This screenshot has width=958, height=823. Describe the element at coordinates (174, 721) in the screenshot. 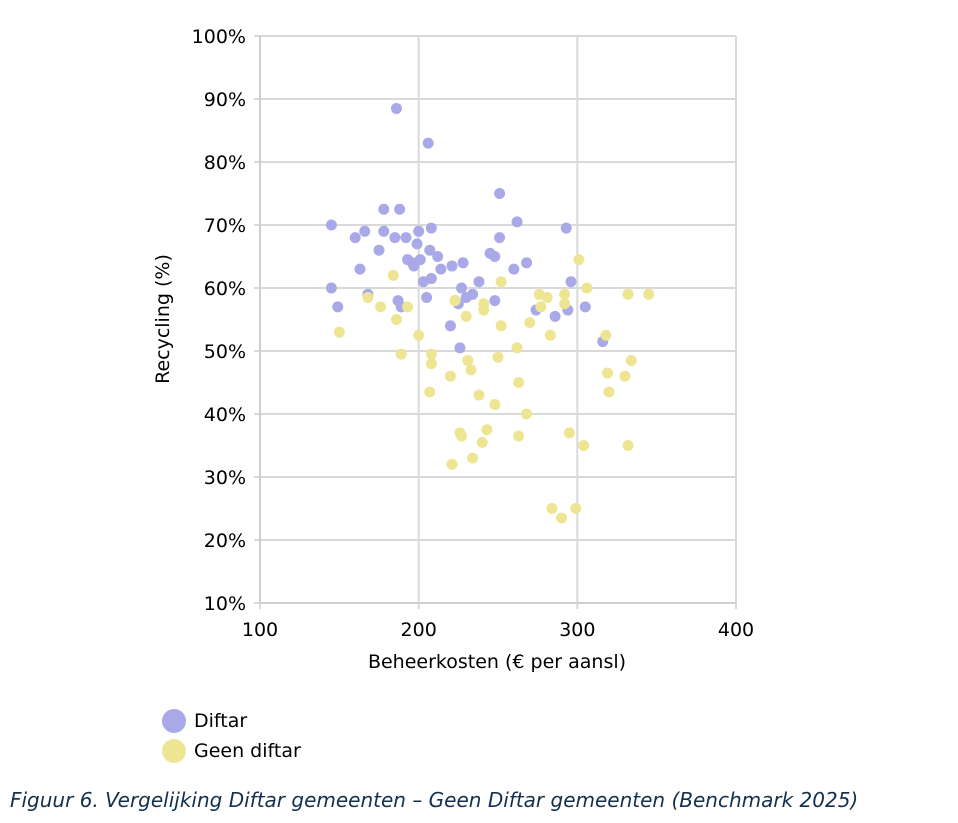

I see `legend-swatch-diftar` at that location.